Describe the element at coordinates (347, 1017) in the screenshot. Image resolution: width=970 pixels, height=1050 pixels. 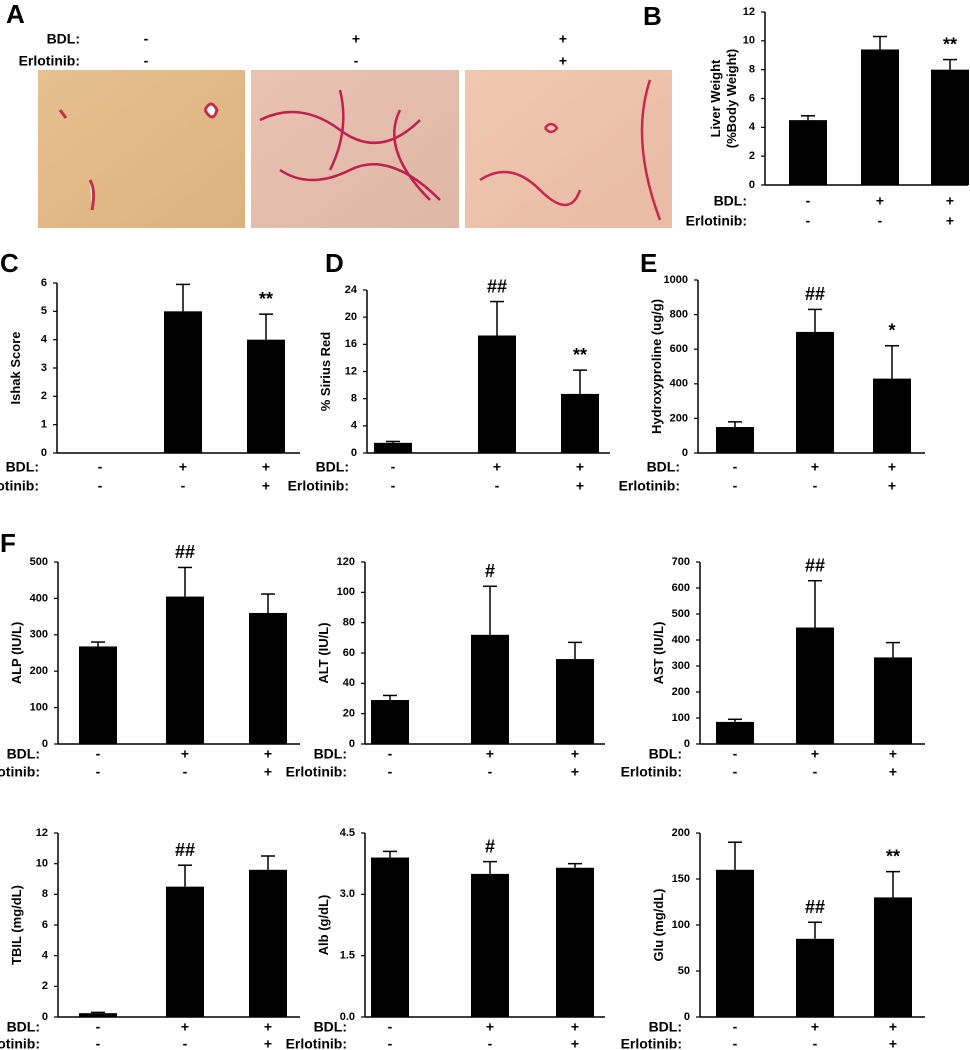
I see `y-tick-label: 0.0` at that location.